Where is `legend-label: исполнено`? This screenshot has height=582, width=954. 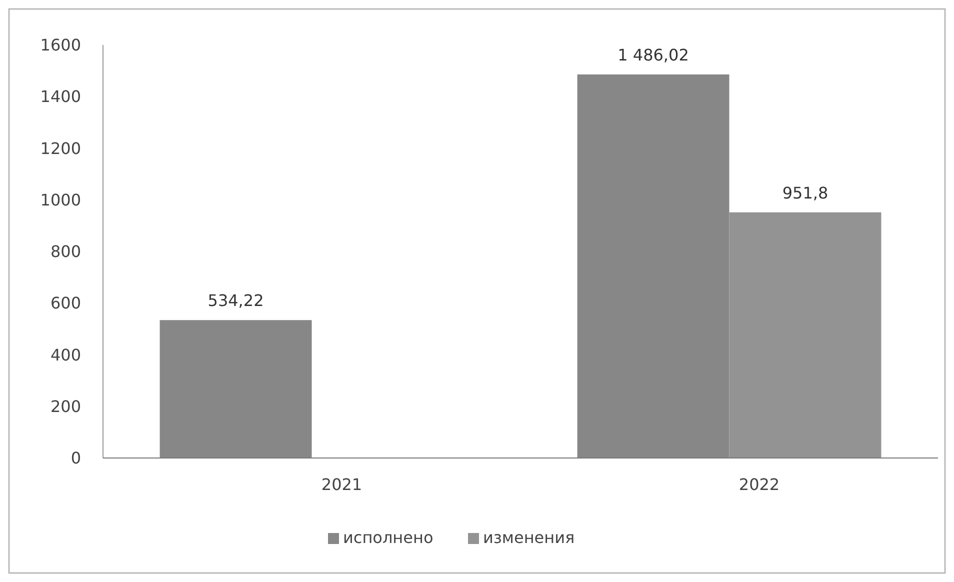
legend-label: исполнено is located at coordinates (388, 537).